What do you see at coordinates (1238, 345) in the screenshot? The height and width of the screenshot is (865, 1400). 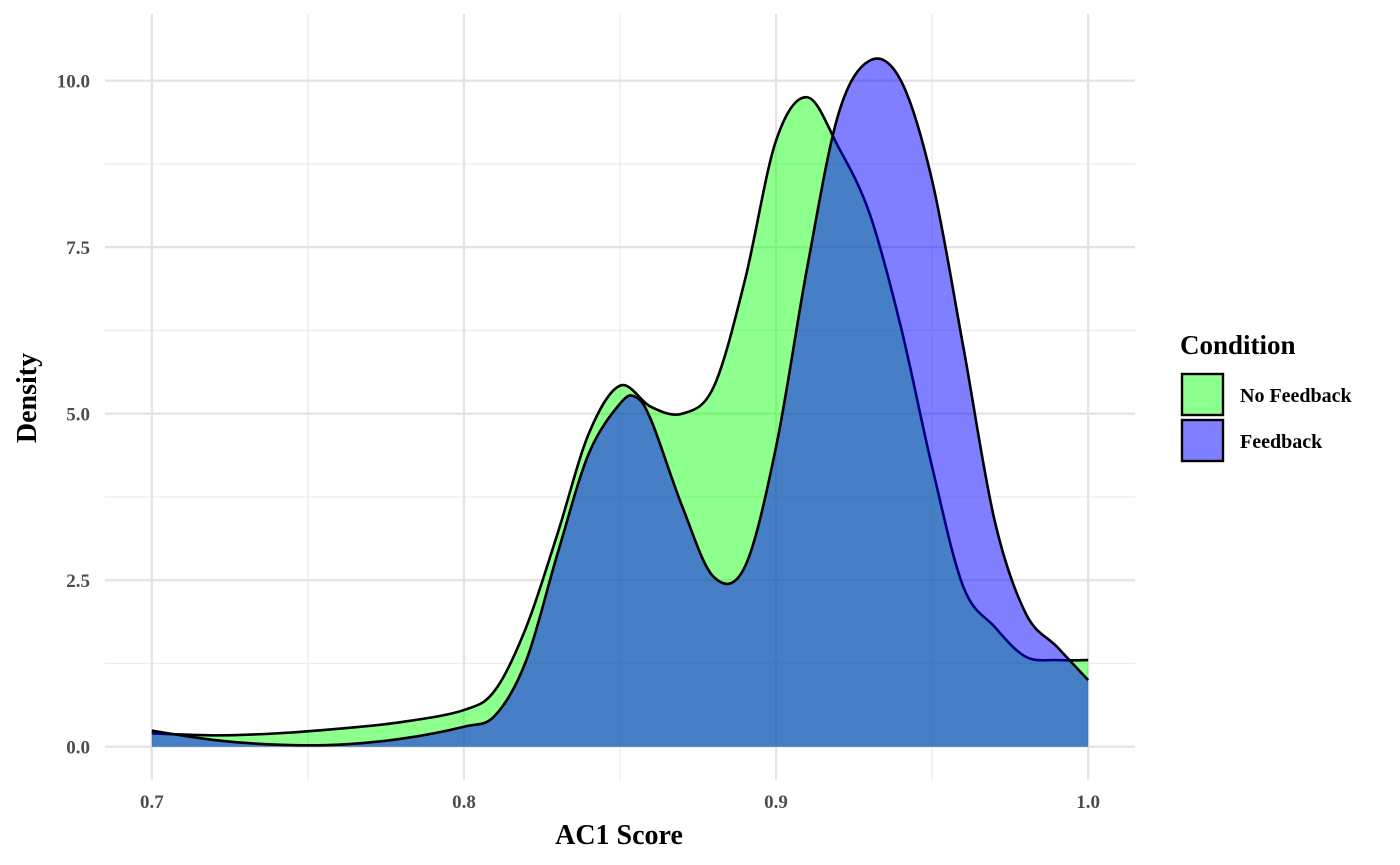 I see `legend-title: Condition` at bounding box center [1238, 345].